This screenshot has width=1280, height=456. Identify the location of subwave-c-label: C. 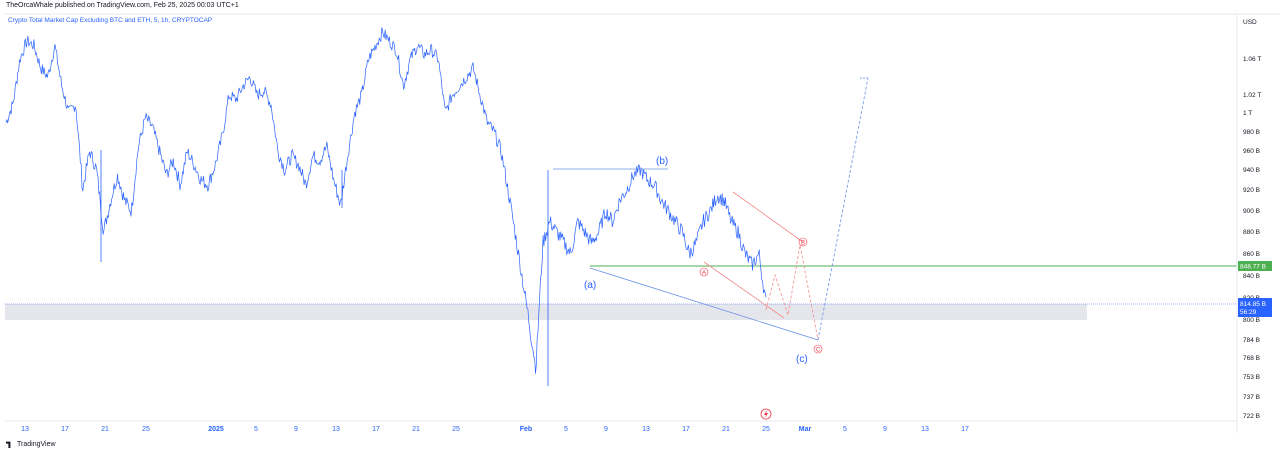
(818, 351).